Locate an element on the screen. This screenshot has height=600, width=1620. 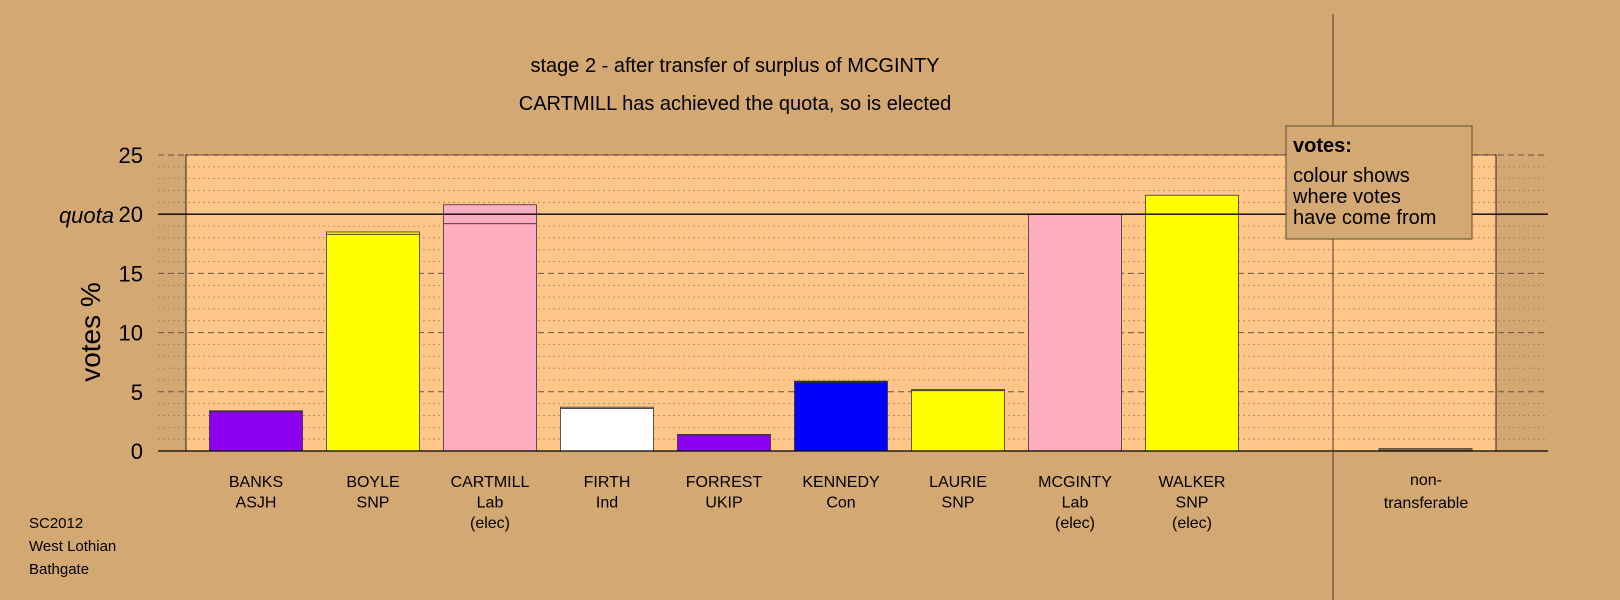
legend-line: where votes is located at coordinates (1346, 197).